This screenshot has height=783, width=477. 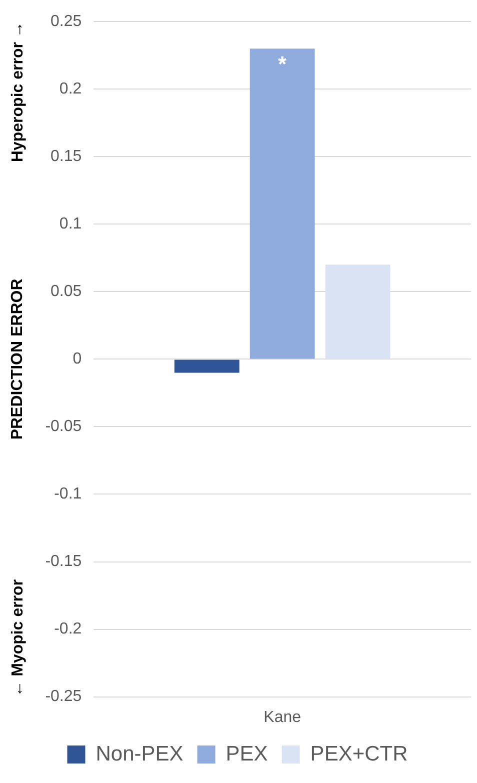 What do you see at coordinates (17, 92) in the screenshot?
I see `text: Hyperopic error →` at bounding box center [17, 92].